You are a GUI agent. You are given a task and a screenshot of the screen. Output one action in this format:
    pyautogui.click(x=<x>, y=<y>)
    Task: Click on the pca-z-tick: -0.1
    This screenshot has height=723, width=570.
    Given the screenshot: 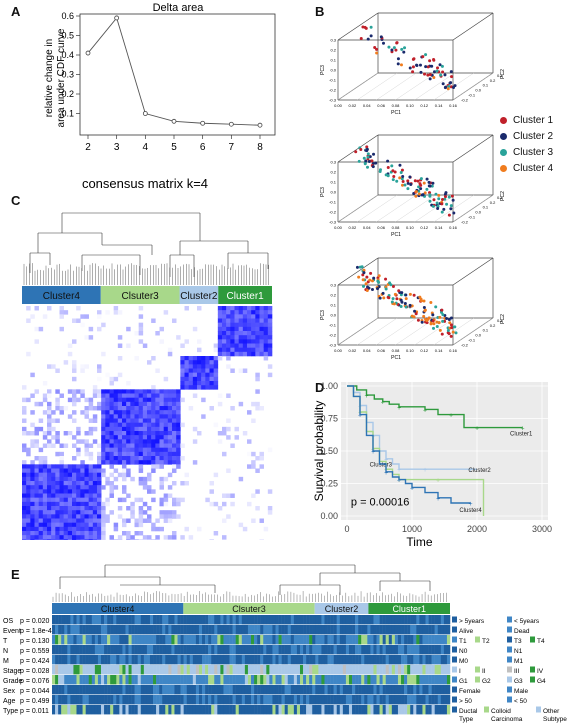 What is the action you would take?
    pyautogui.click(x=472, y=216)
    